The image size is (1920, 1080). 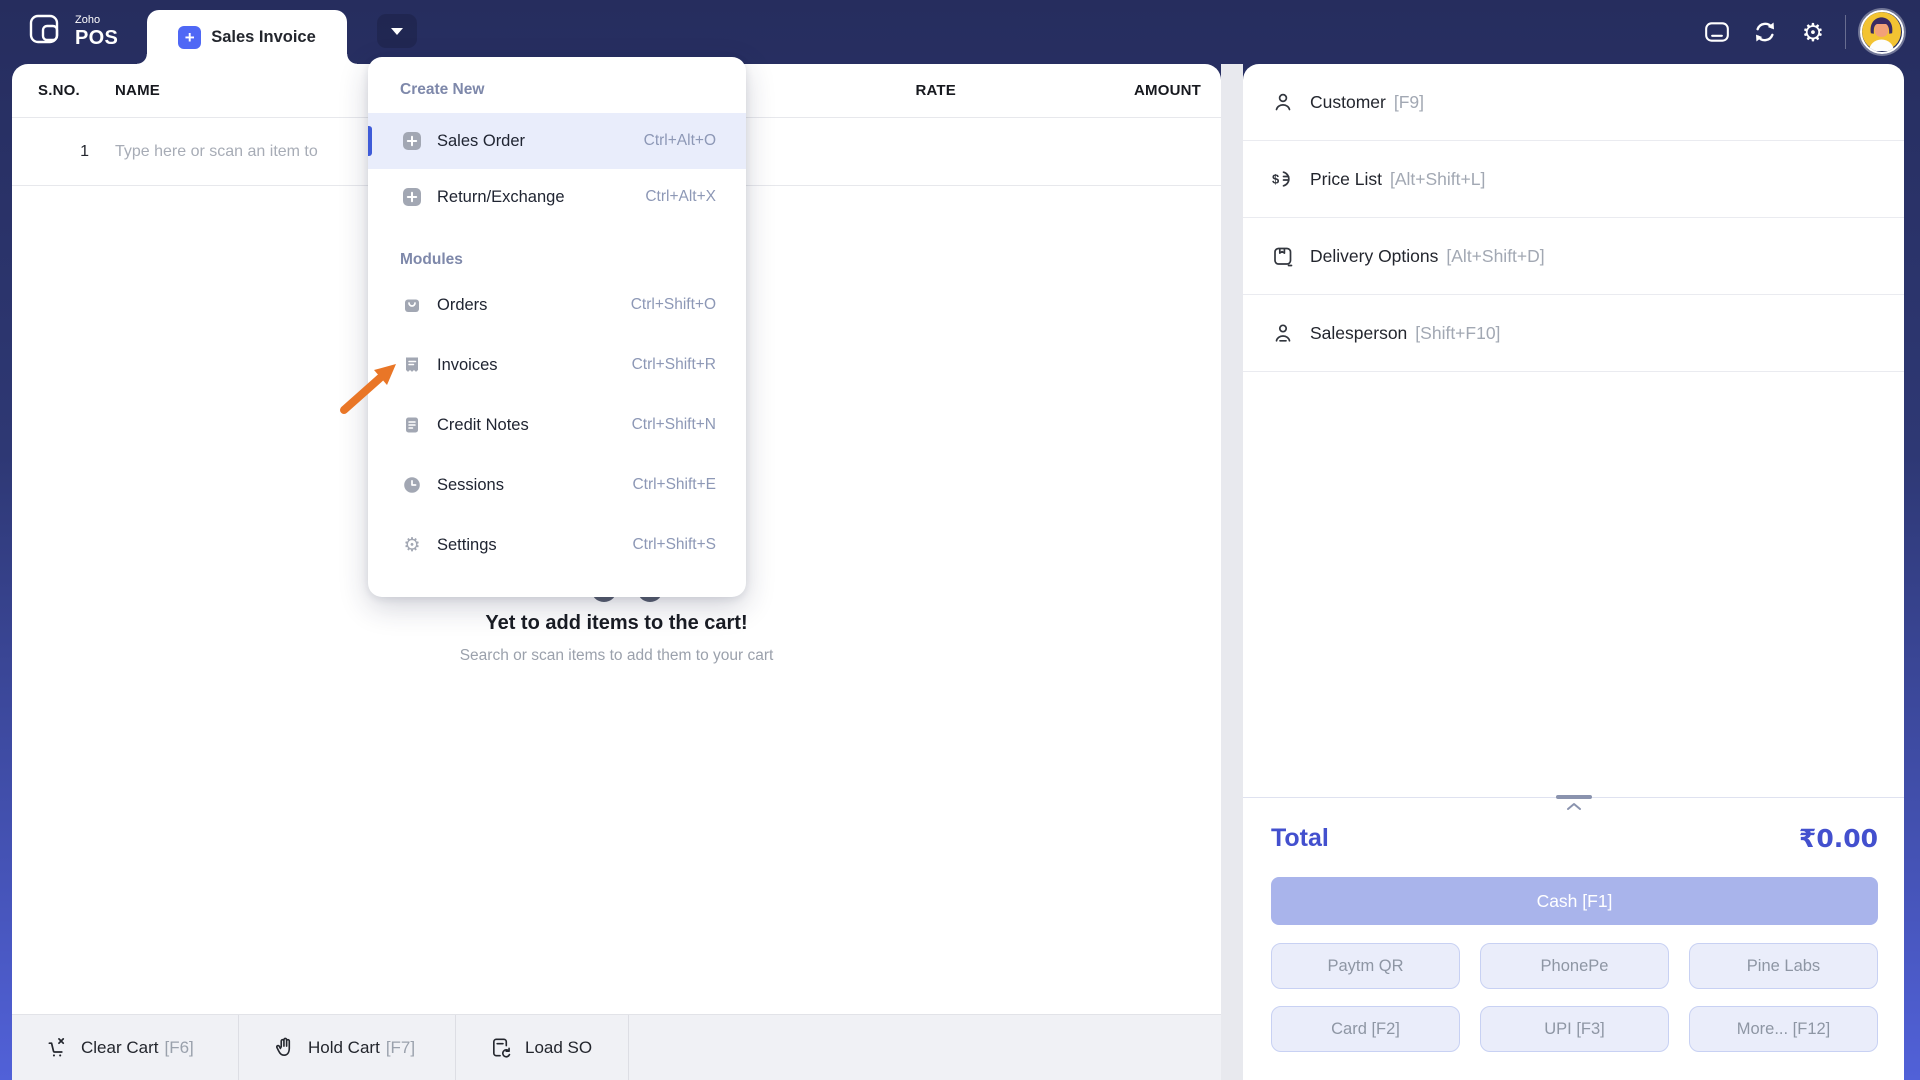 I want to click on orders-label: Orders, so click(x=462, y=304).